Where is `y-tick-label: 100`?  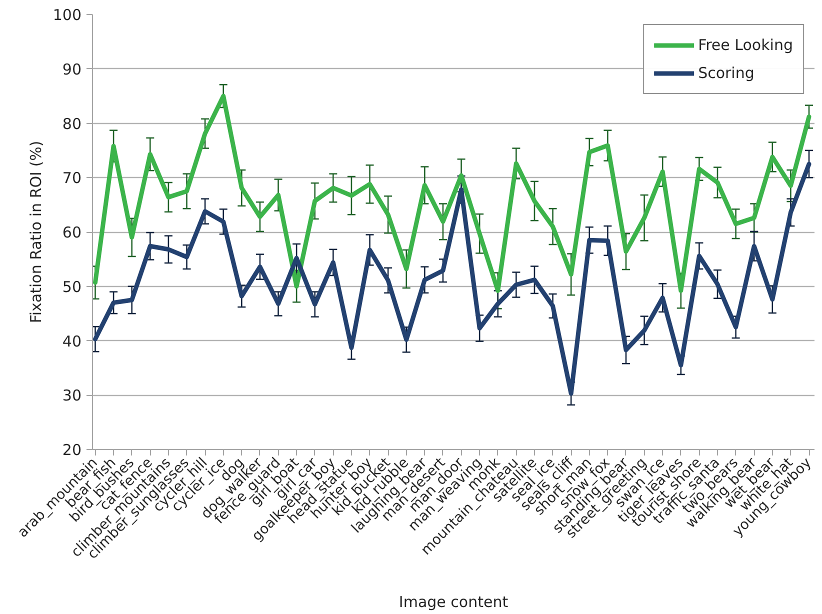
y-tick-label: 100 is located at coordinates (67, 15).